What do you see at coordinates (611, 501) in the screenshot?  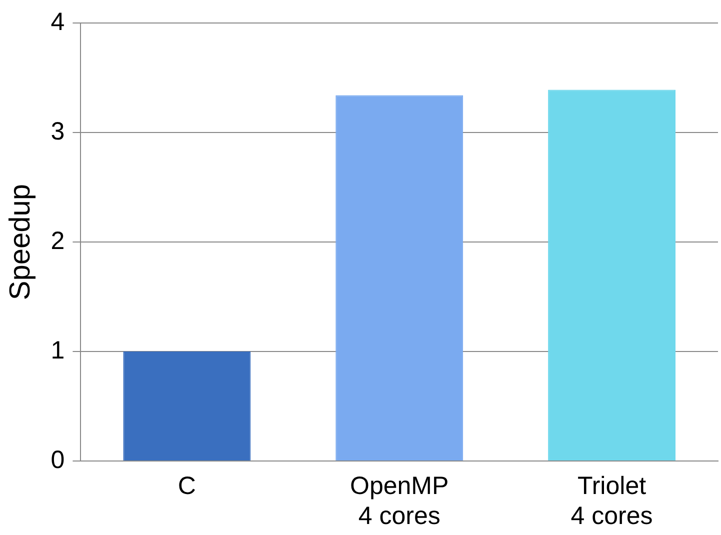 I see `x-tick-label: Triolet 4 cores` at bounding box center [611, 501].